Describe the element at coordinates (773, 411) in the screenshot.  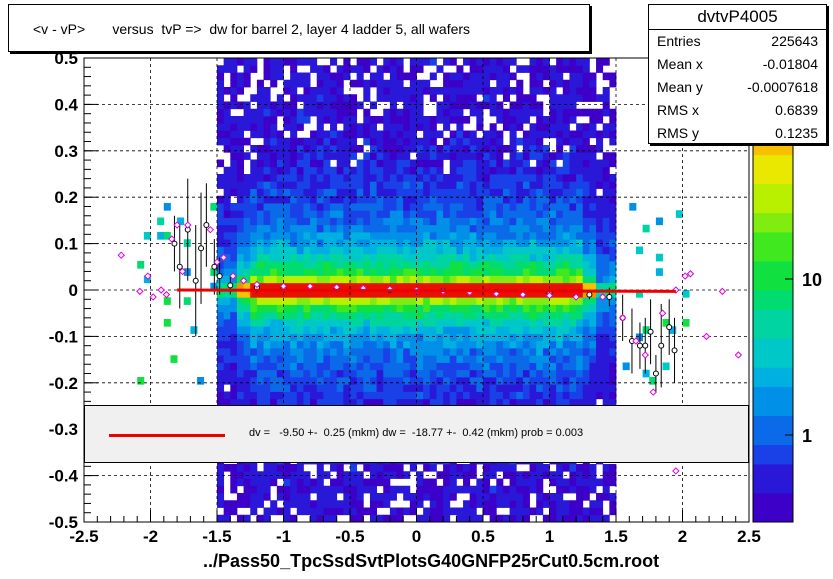
I see `colorbar-segment` at that location.